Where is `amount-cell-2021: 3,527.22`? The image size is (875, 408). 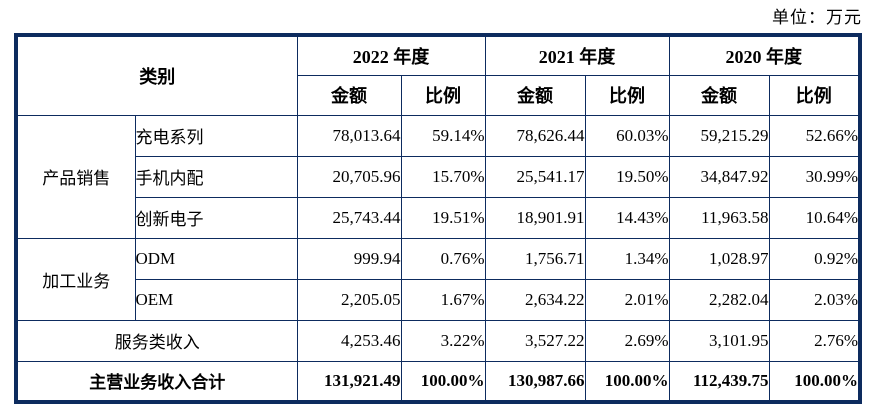
amount-cell-2021: 3,527.22 is located at coordinates (535, 340).